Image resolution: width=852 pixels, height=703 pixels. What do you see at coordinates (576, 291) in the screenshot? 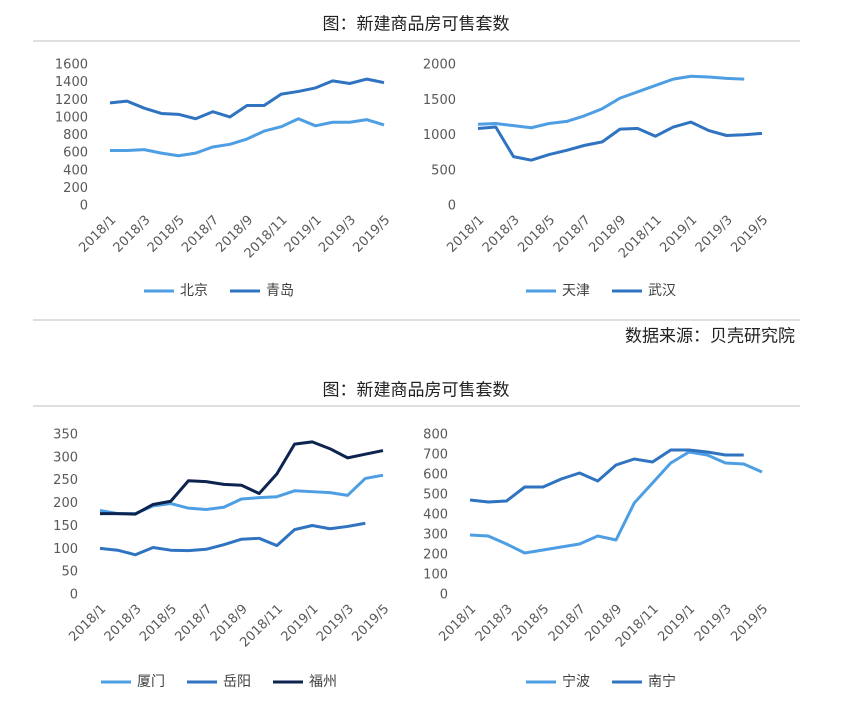
I see `legend-label: 天津` at bounding box center [576, 291].